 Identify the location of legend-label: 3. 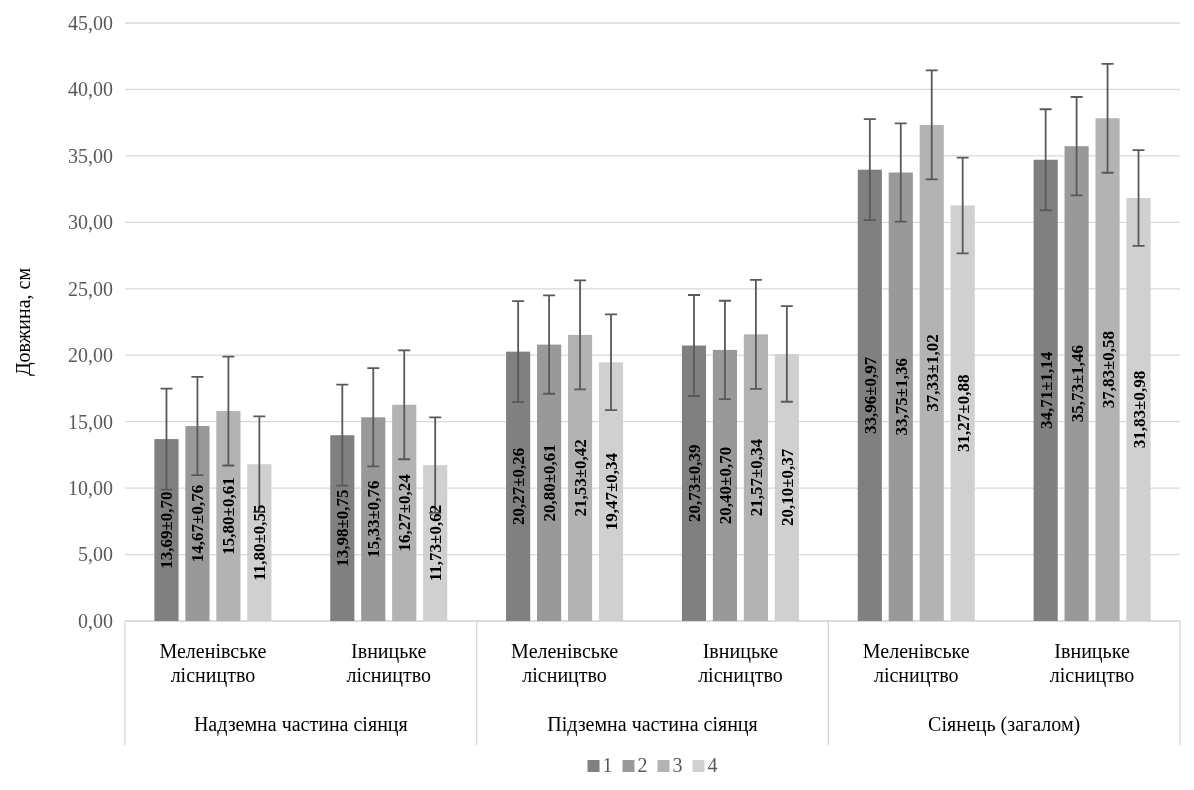
(677, 765).